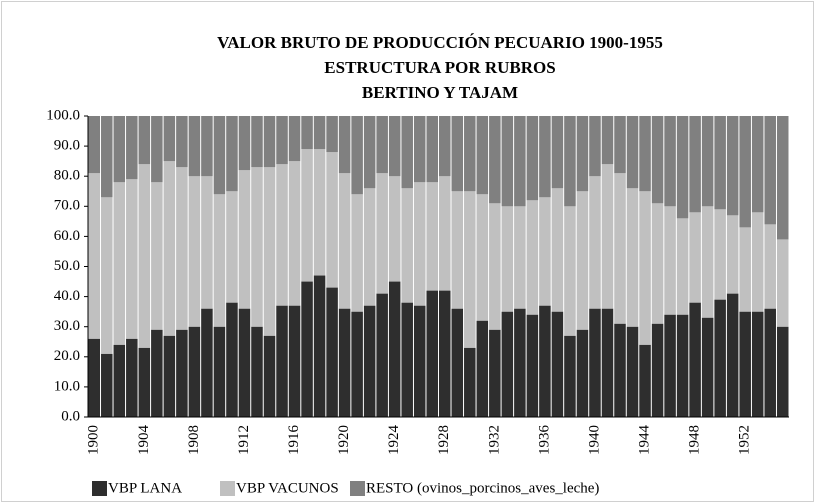 The image size is (815, 503). Describe the element at coordinates (94, 440) in the screenshot. I see `x-tick-label: 1900` at that location.